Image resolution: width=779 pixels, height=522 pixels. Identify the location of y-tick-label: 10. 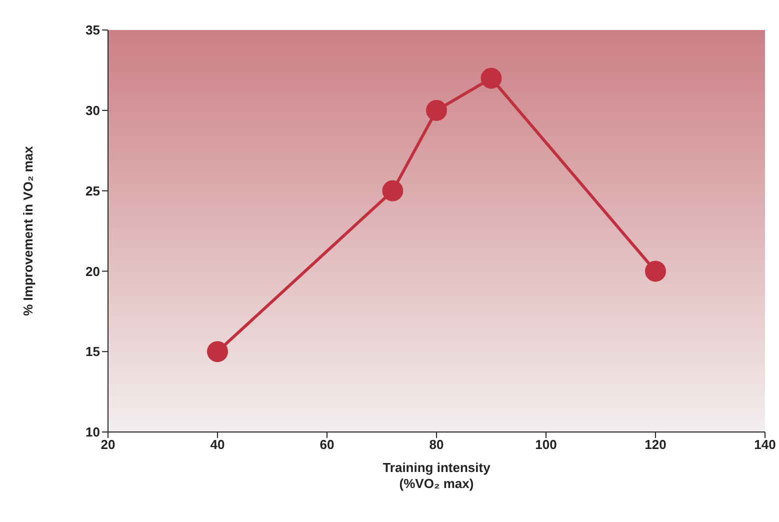
(93, 432).